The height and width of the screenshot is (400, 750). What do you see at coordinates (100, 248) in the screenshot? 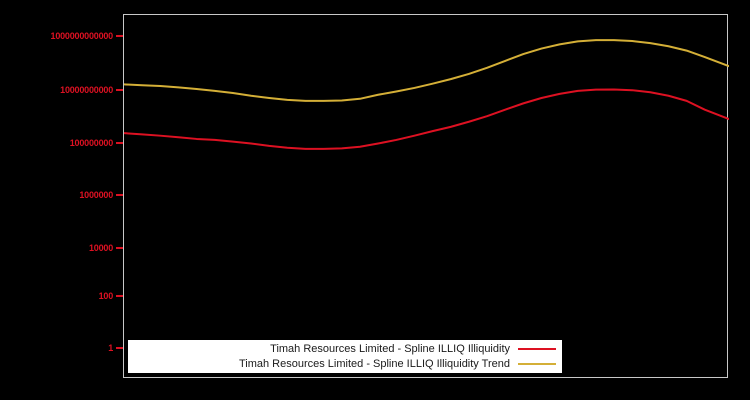
I see `y-tick-label: 10000` at bounding box center [100, 248].